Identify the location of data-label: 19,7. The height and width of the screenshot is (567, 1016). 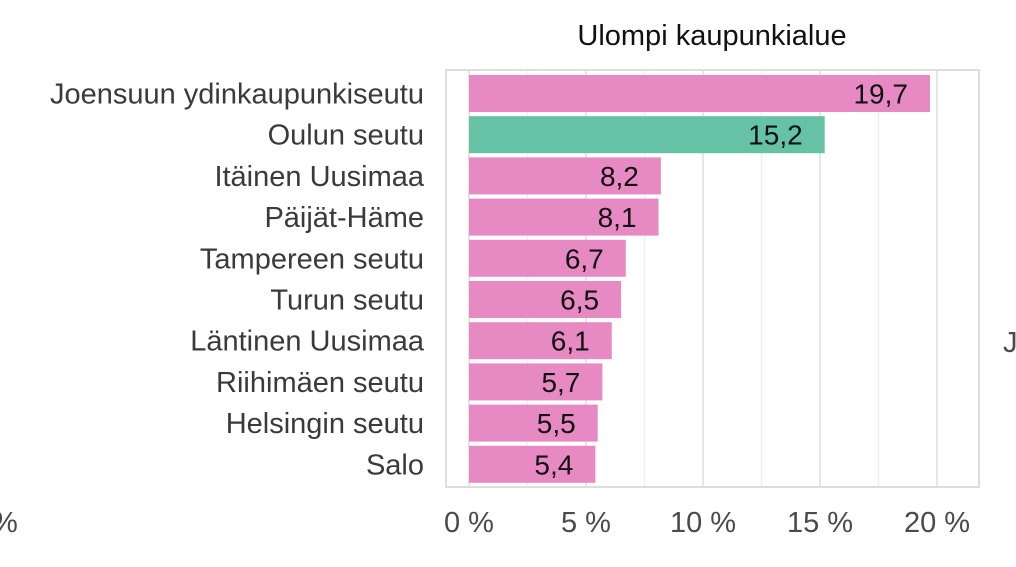
(880, 94).